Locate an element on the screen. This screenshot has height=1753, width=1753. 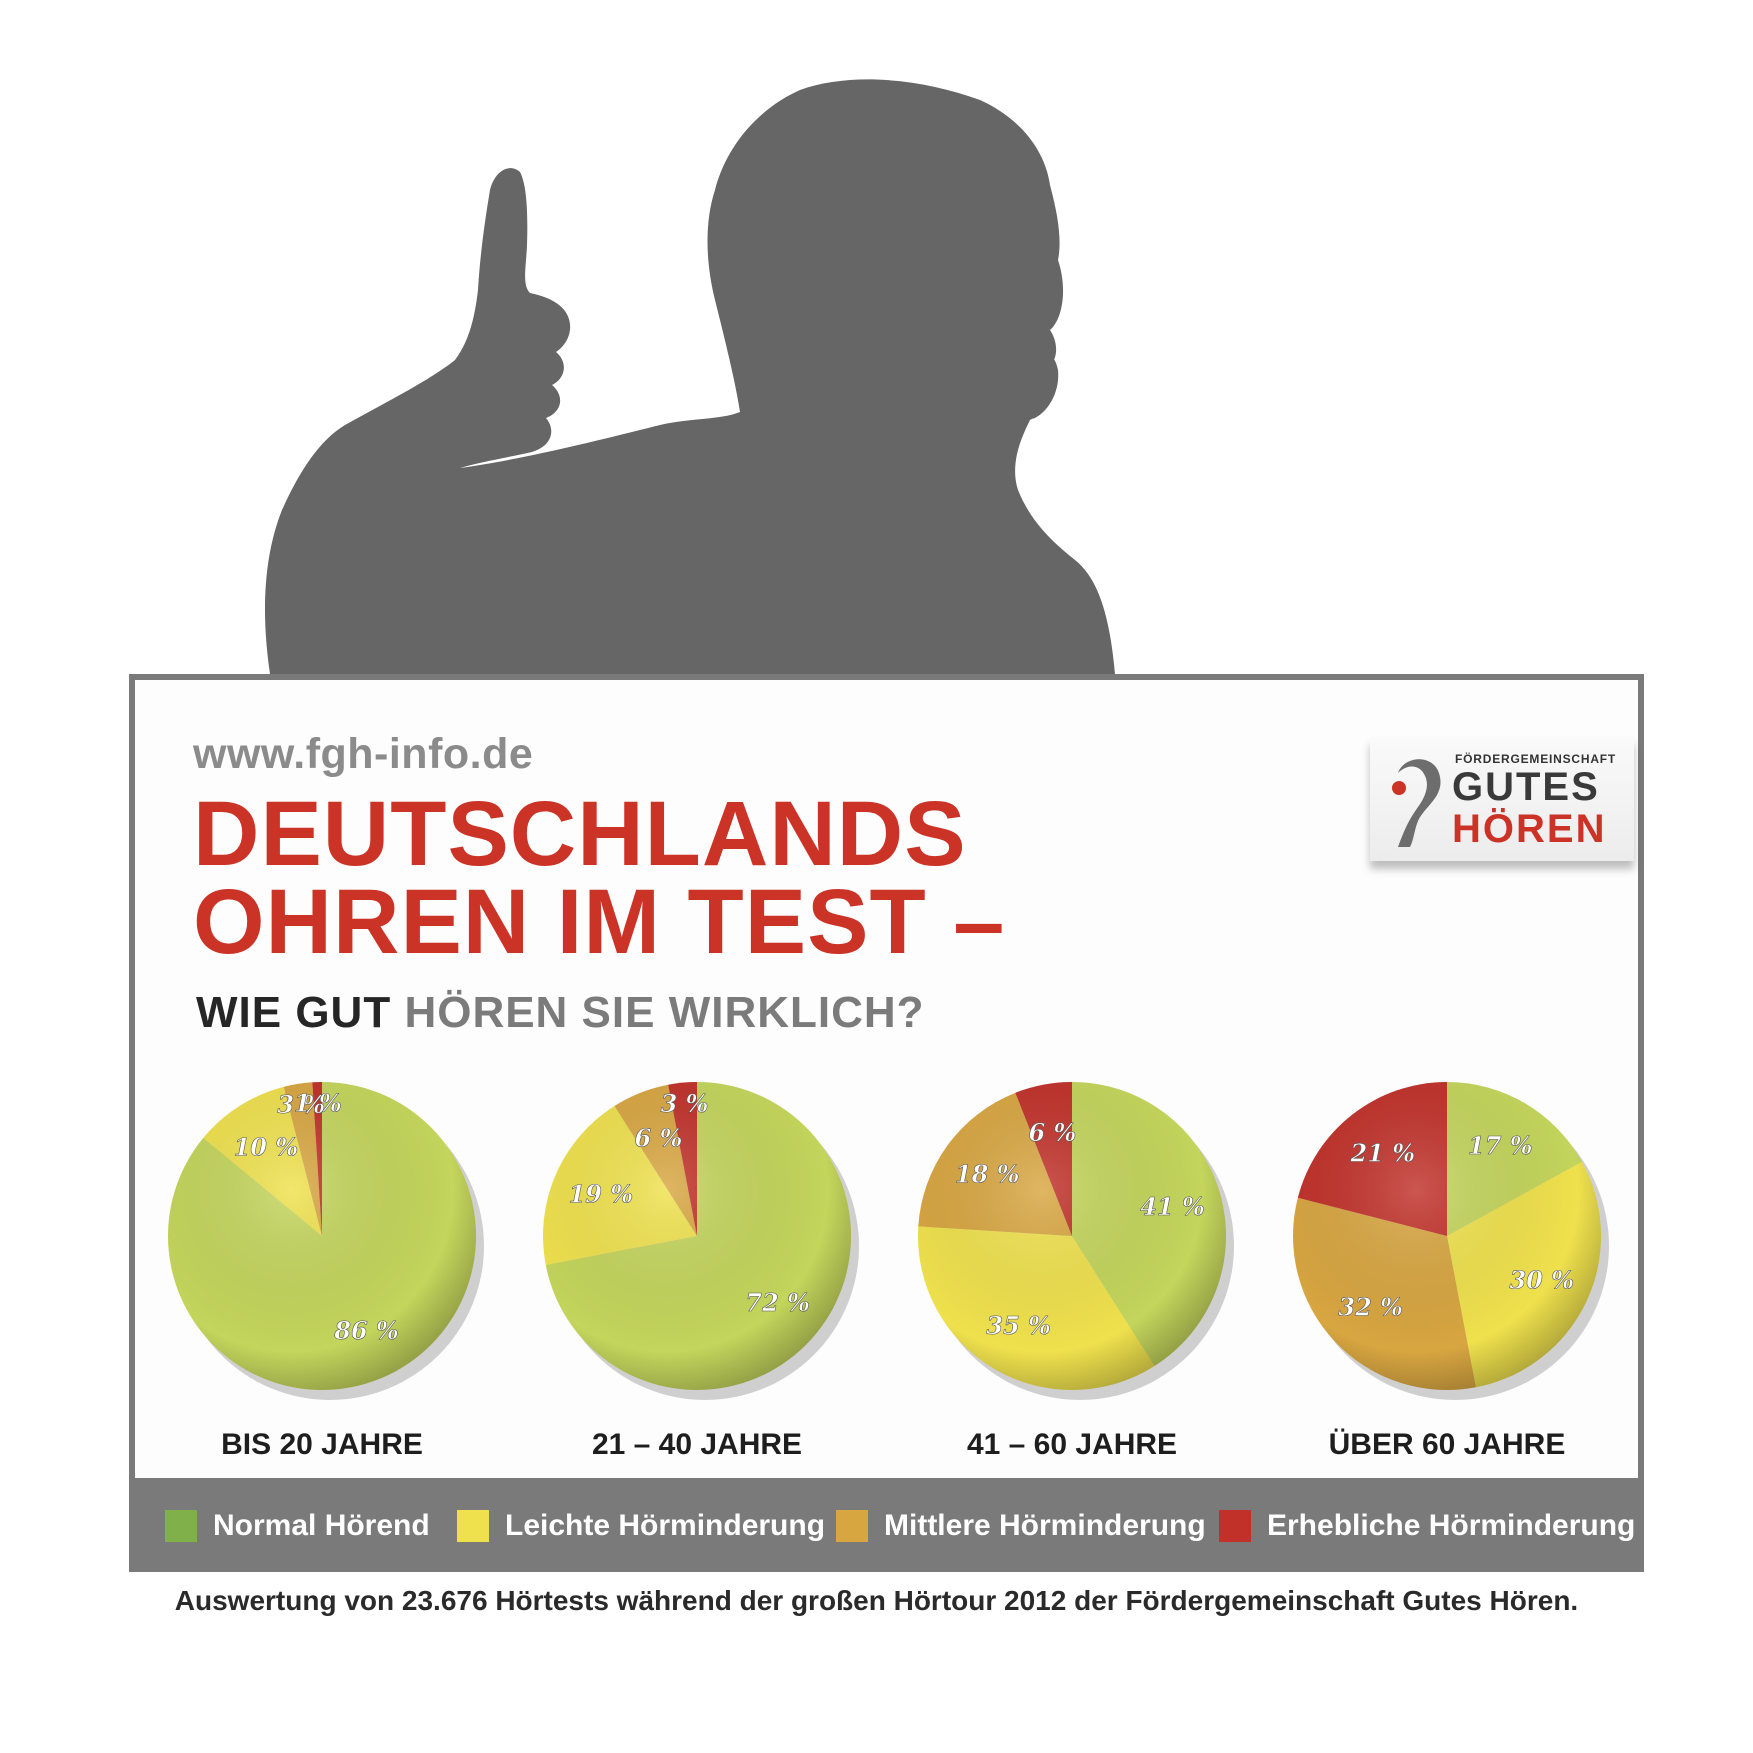
legend-swatch-mittel is located at coordinates (852, 1526).